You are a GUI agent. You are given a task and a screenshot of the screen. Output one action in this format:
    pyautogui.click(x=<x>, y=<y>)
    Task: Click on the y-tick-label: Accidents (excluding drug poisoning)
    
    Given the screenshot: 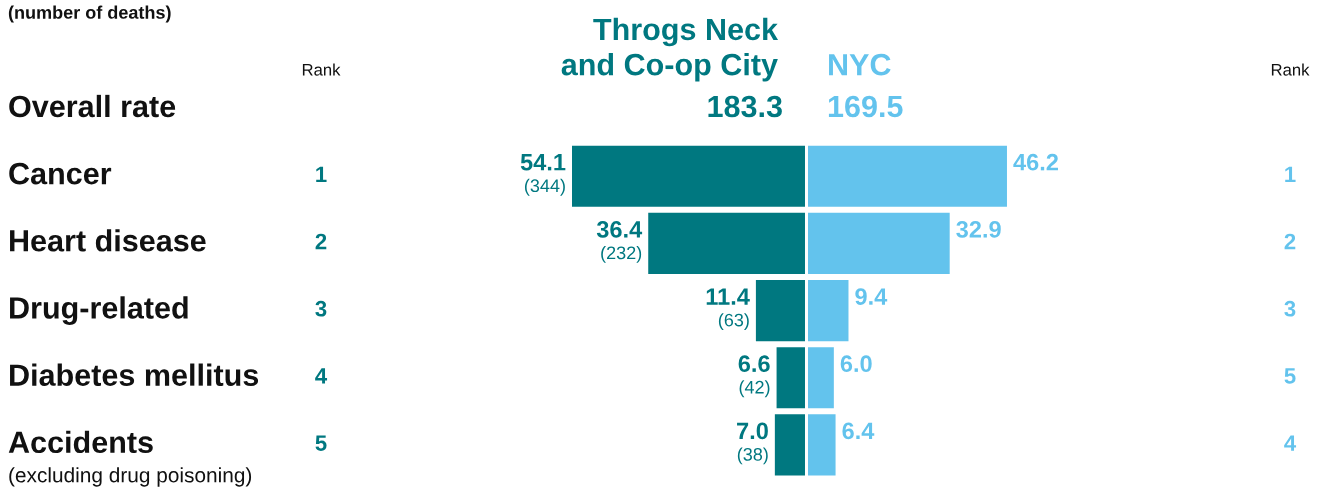 What is the action you would take?
    pyautogui.click(x=130, y=458)
    